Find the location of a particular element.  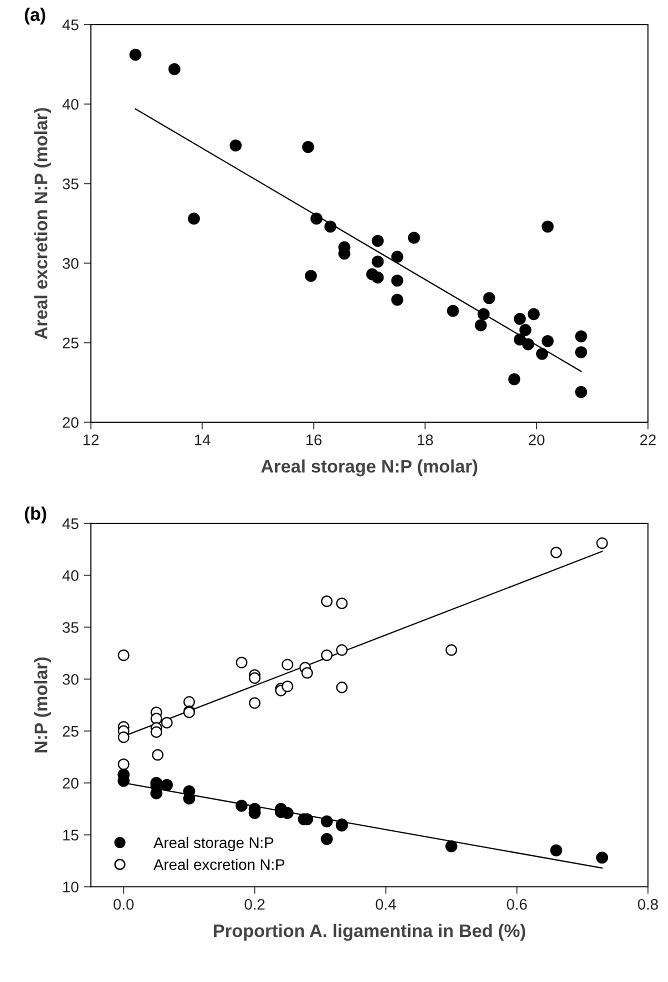

x-tick-label: 20 is located at coordinates (536, 440).